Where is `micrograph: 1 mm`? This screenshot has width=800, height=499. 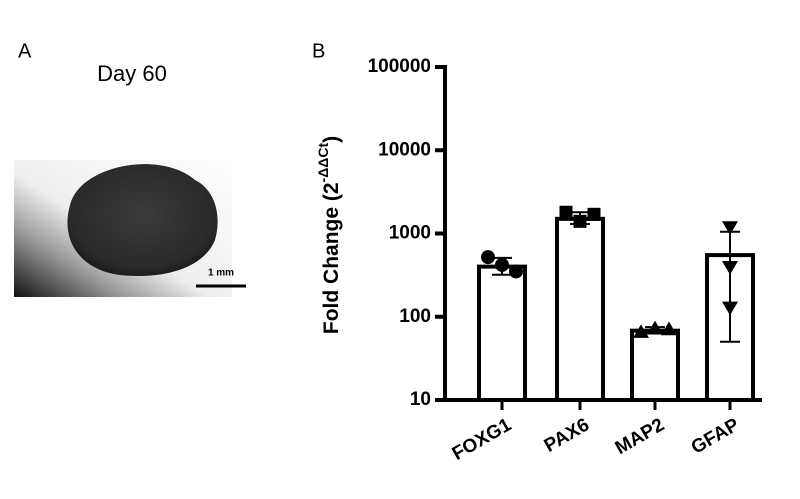
micrograph: 1 mm is located at coordinates (130, 228).